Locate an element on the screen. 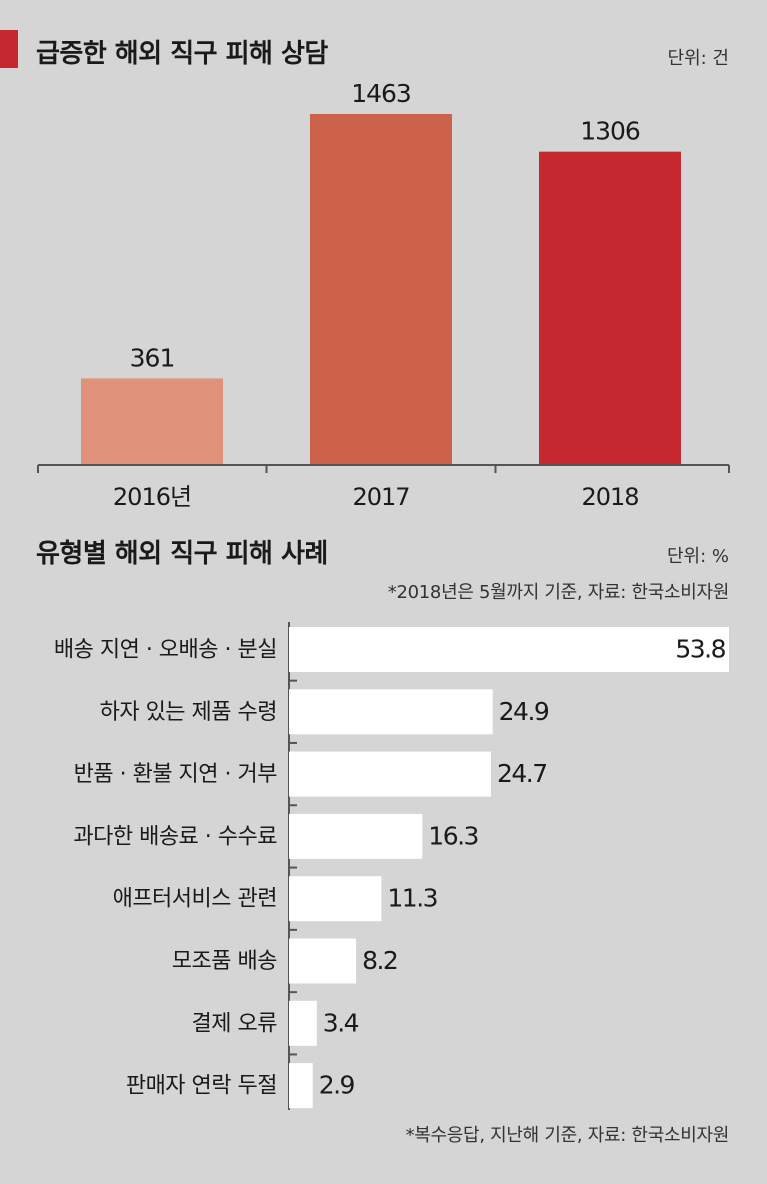 The width and height of the screenshot is (767, 1184). accent-bar is located at coordinates (9, 49).